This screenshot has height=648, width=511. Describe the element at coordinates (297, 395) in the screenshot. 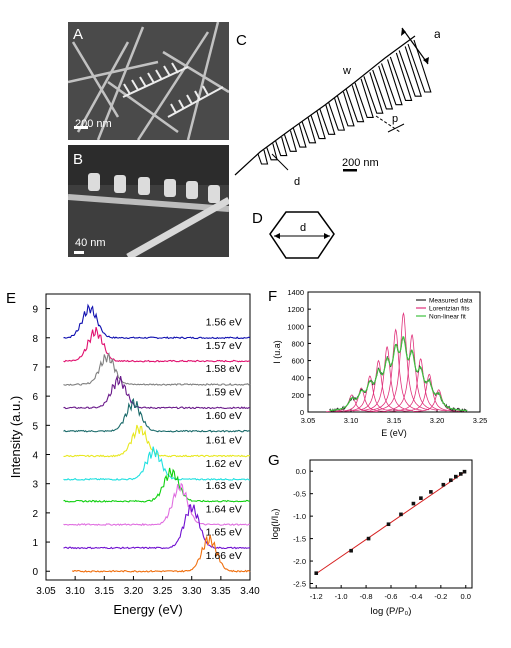

I see `chart-f-ytick-label: 200` at that location.